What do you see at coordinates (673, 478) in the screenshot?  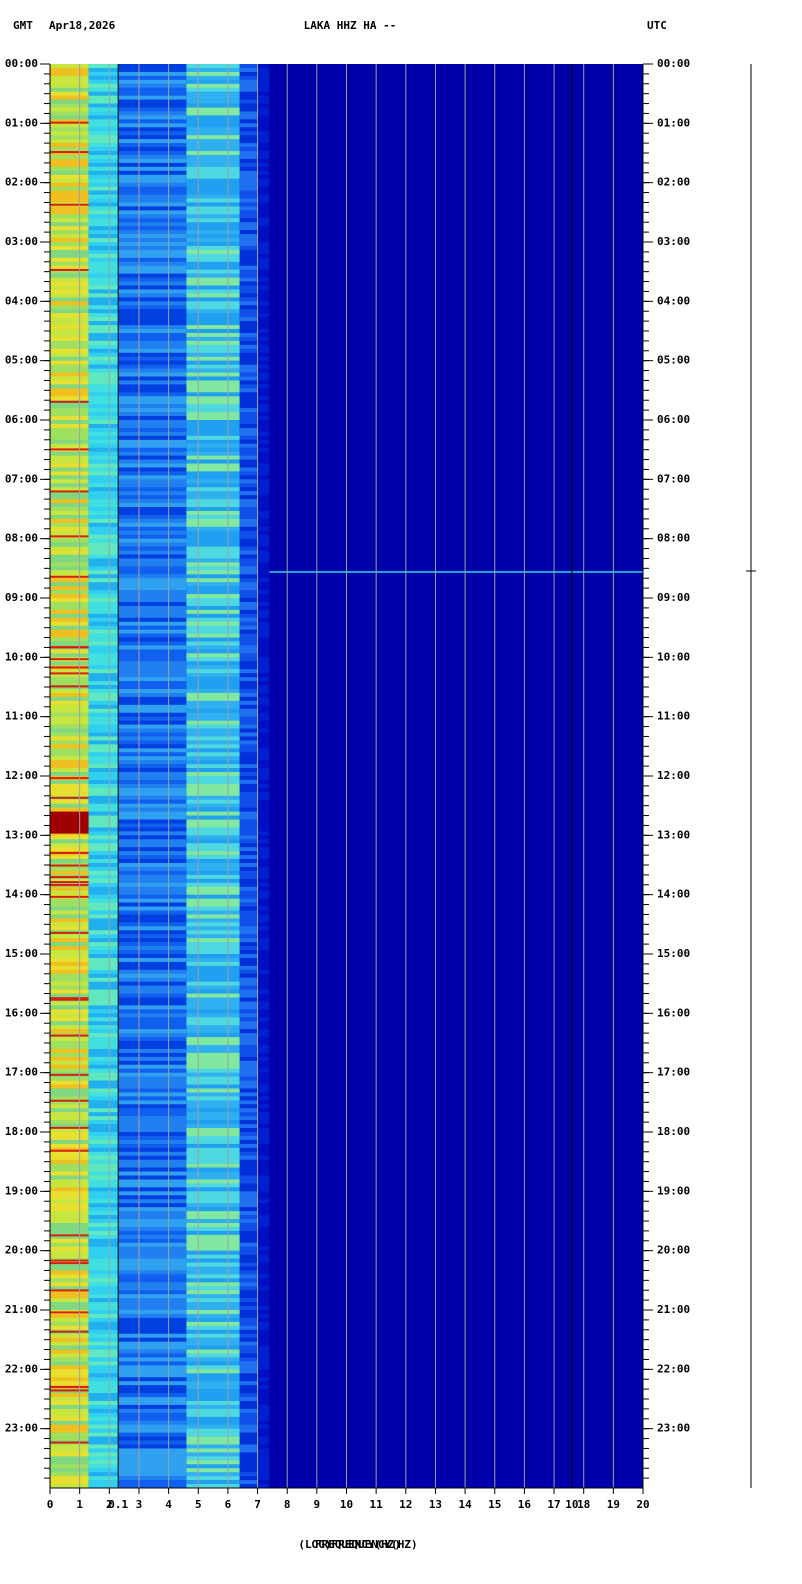 I see `y-tick-label-right: 07:00` at bounding box center [673, 478].